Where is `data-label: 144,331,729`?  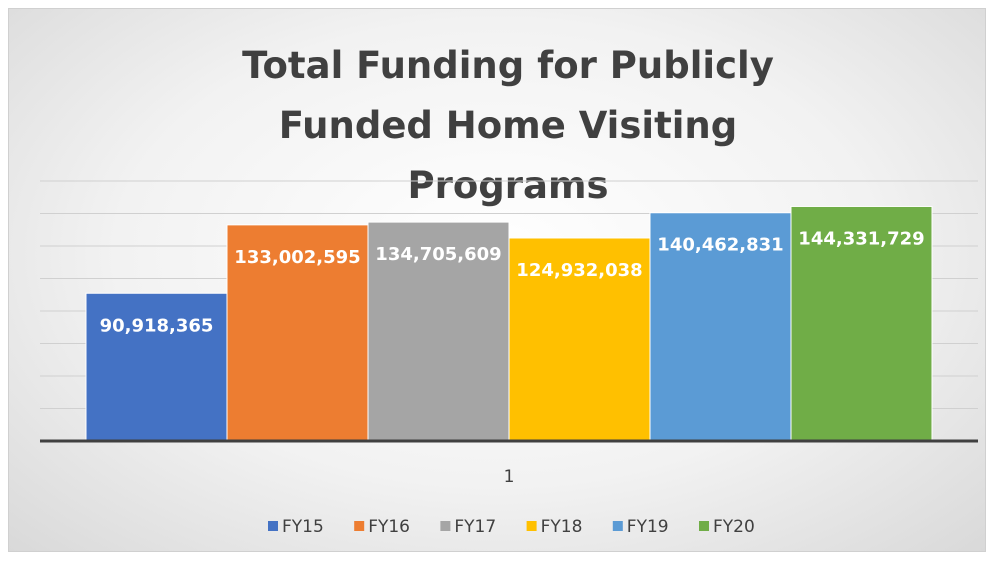
data-label: 144,331,729 is located at coordinates (861, 238).